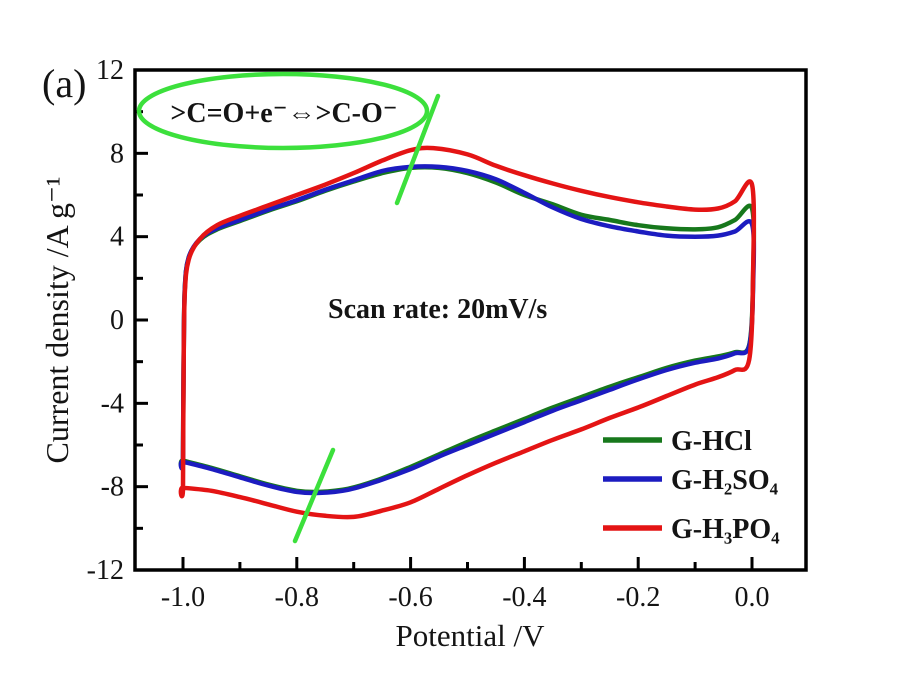 The image size is (900, 675). Describe the element at coordinates (410, 597) in the screenshot. I see `x-tick-label: -0.6` at that location.